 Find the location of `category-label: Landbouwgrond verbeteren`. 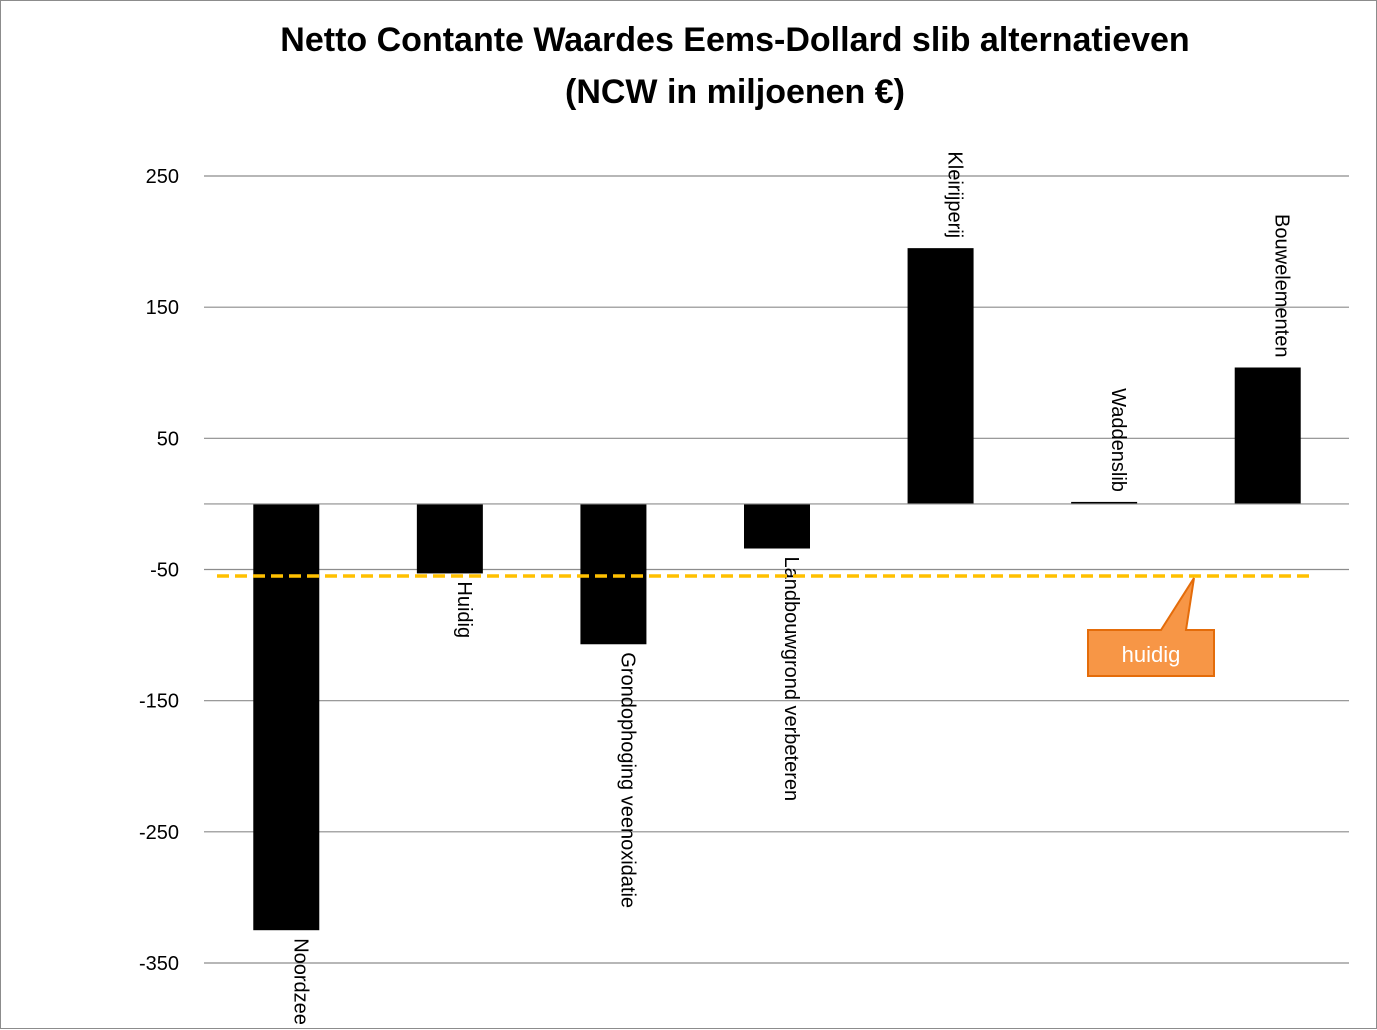

category-label: Landbouwgrond verbeteren is located at coordinates (791, 679).